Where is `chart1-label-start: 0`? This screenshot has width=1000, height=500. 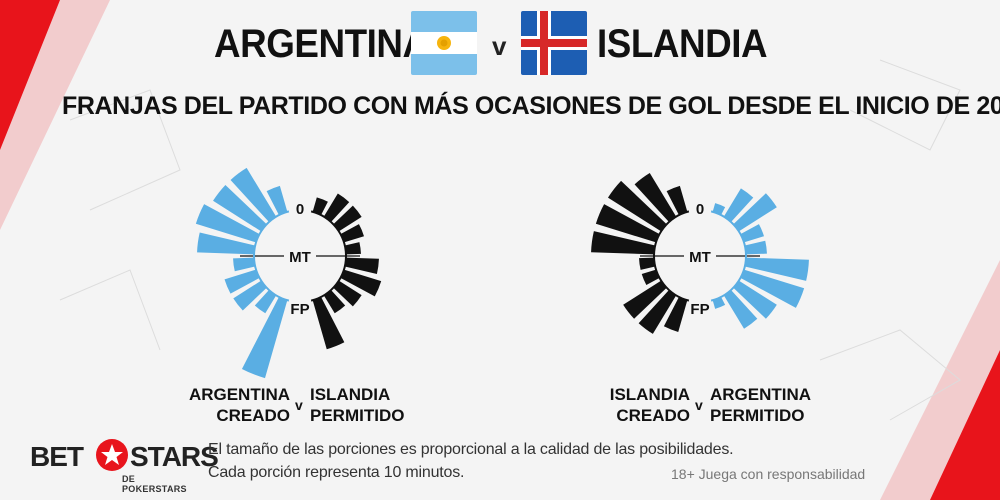
chart1-label-start: 0 is located at coordinates (300, 209).